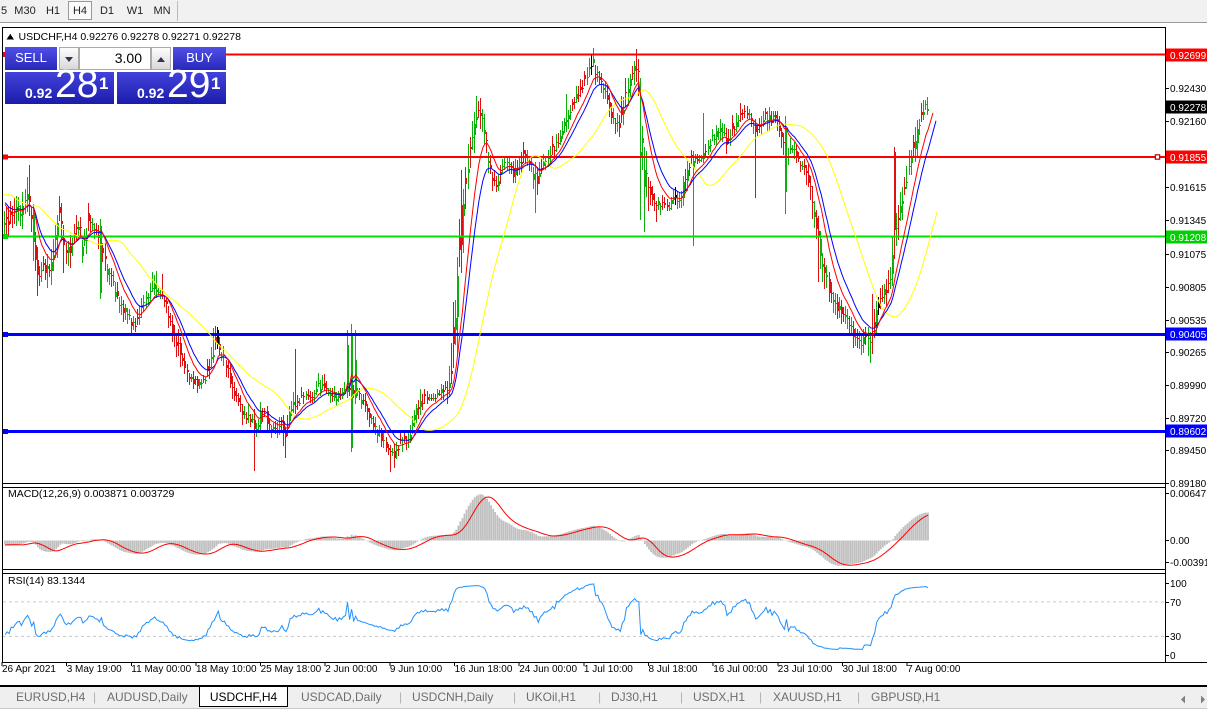  What do you see at coordinates (1188, 484) in the screenshot?
I see `svg-text: 0.89180` at bounding box center [1188, 484].